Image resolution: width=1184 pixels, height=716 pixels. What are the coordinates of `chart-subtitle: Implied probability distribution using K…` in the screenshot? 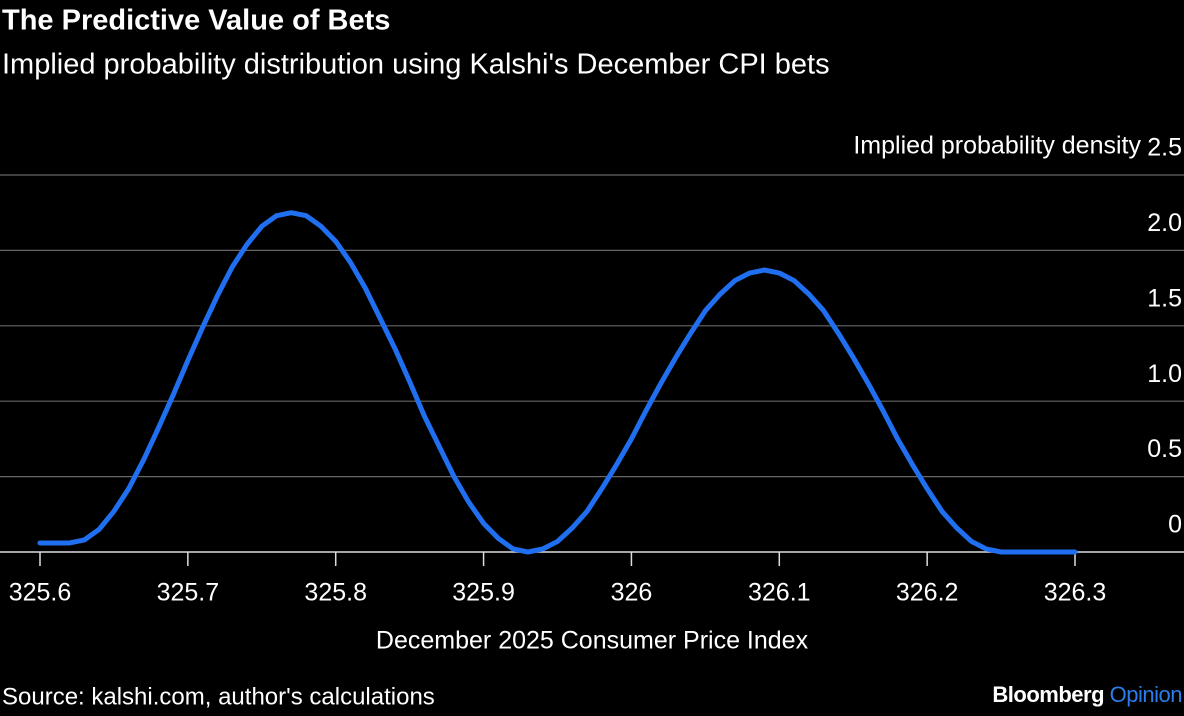 It's located at (416, 65).